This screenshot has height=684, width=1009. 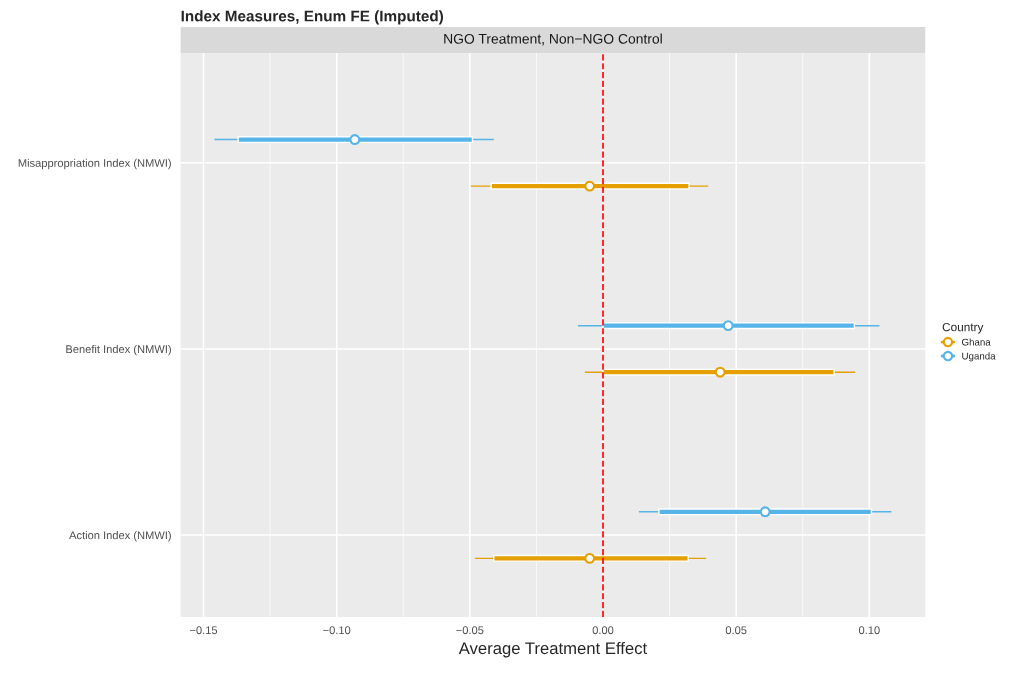 What do you see at coordinates (94, 164) in the screenshot?
I see `y-tick-label: Misappropriation Index (NMWI)` at bounding box center [94, 164].